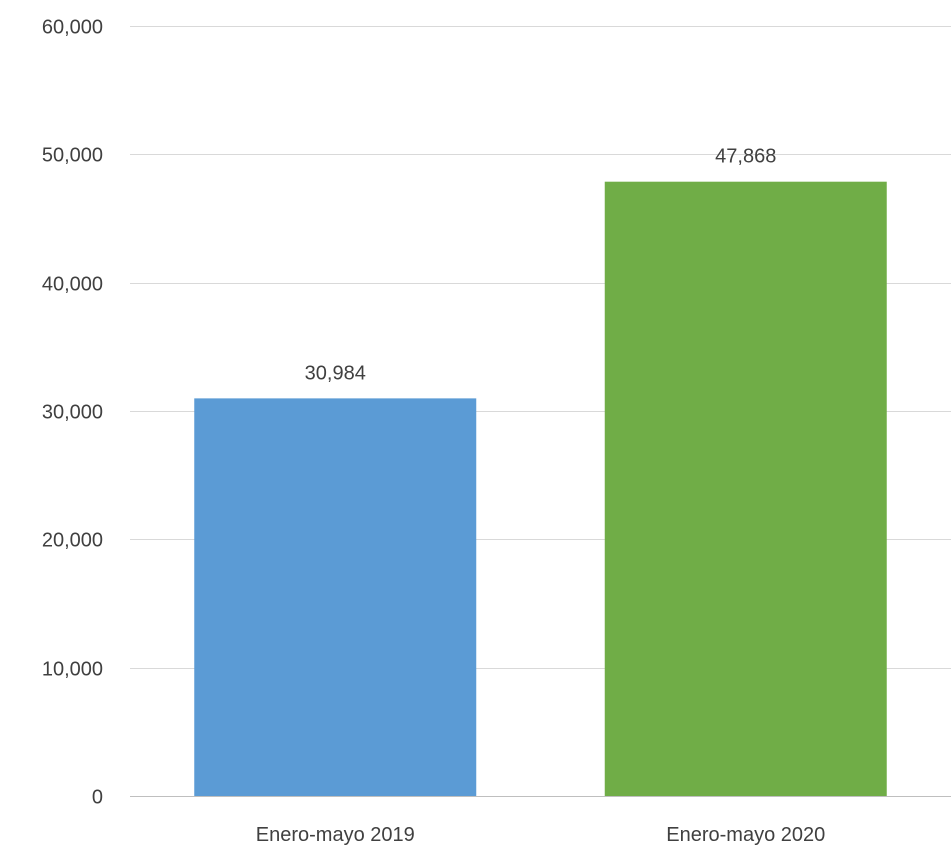 The width and height of the screenshot is (951, 850). I want to click on y-tick-label: 30,000, so click(72, 413).